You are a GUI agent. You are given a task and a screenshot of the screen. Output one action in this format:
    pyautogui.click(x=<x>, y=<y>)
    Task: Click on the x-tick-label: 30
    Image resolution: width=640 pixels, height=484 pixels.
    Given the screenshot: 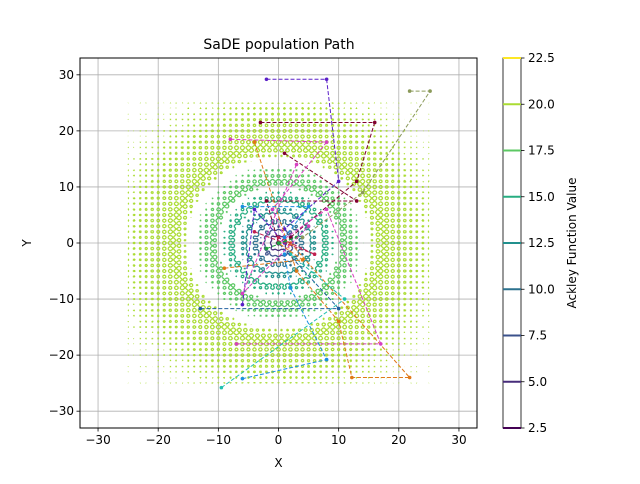 What is the action you would take?
    pyautogui.click(x=458, y=440)
    